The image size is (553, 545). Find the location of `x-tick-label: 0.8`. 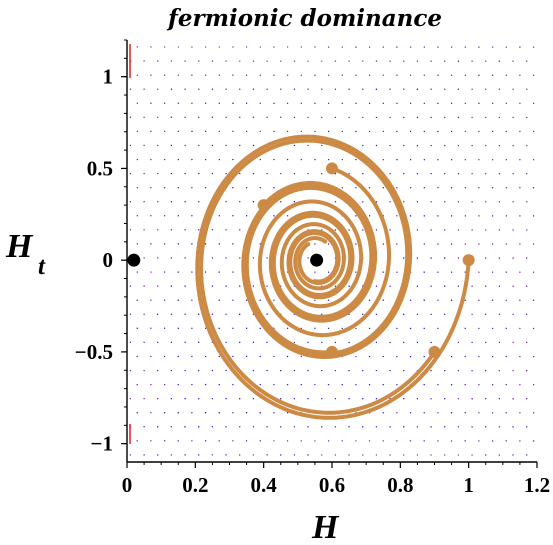

x-tick-label: 0.8 is located at coordinates (400, 485).